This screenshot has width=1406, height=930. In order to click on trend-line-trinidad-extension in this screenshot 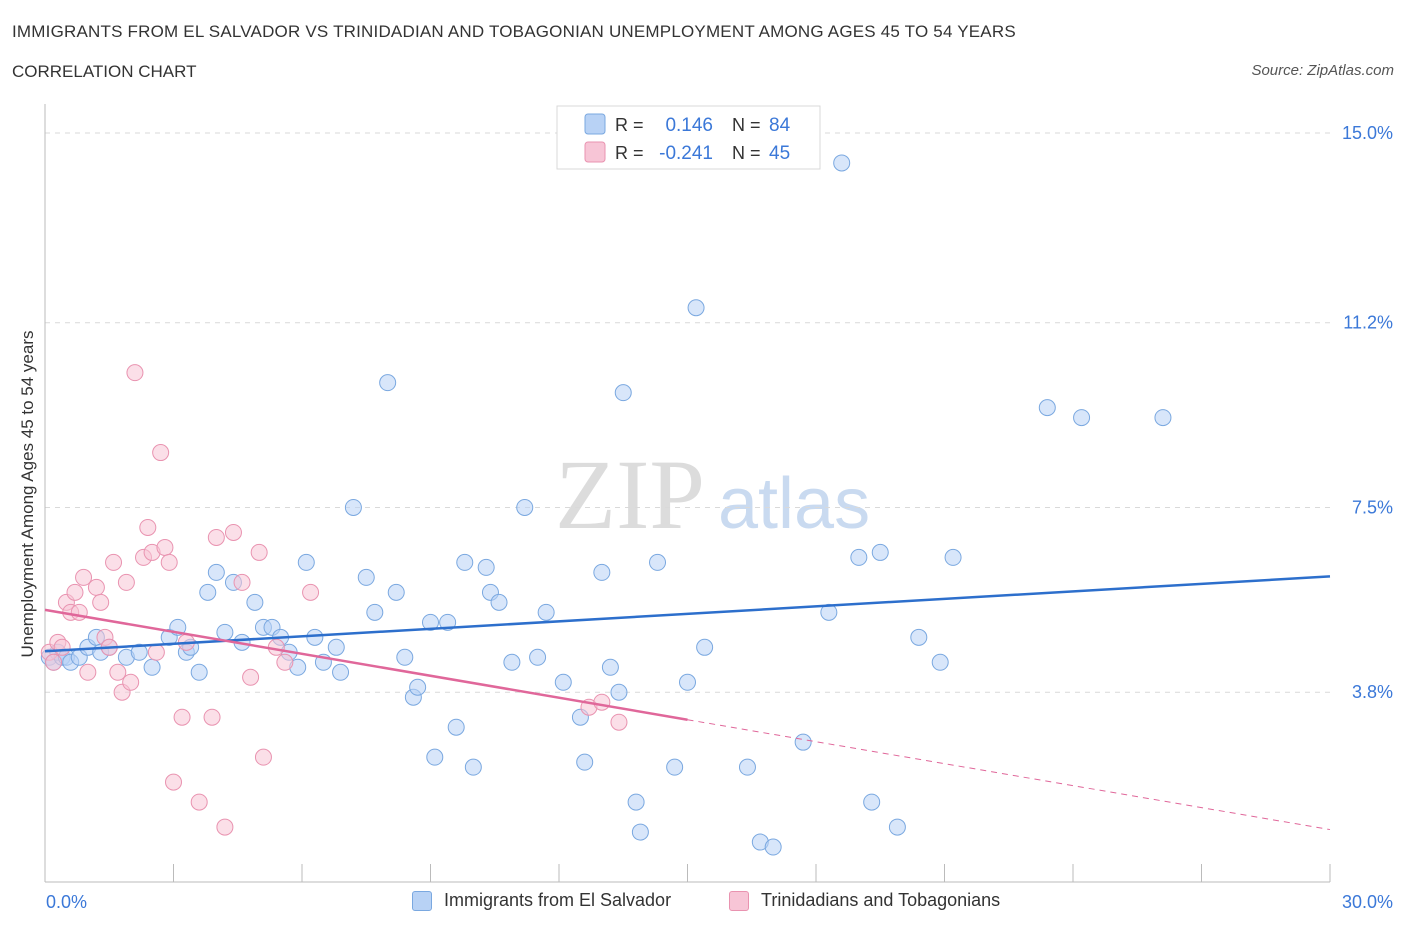, I will do `click(1009, 775)`.